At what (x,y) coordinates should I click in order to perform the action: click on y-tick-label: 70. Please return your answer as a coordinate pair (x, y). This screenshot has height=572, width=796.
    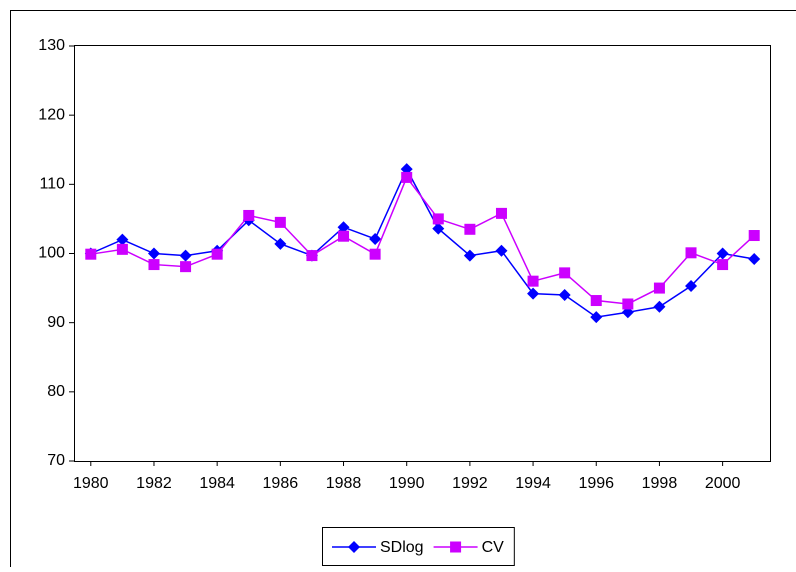
    Looking at the image, I should click on (56, 460).